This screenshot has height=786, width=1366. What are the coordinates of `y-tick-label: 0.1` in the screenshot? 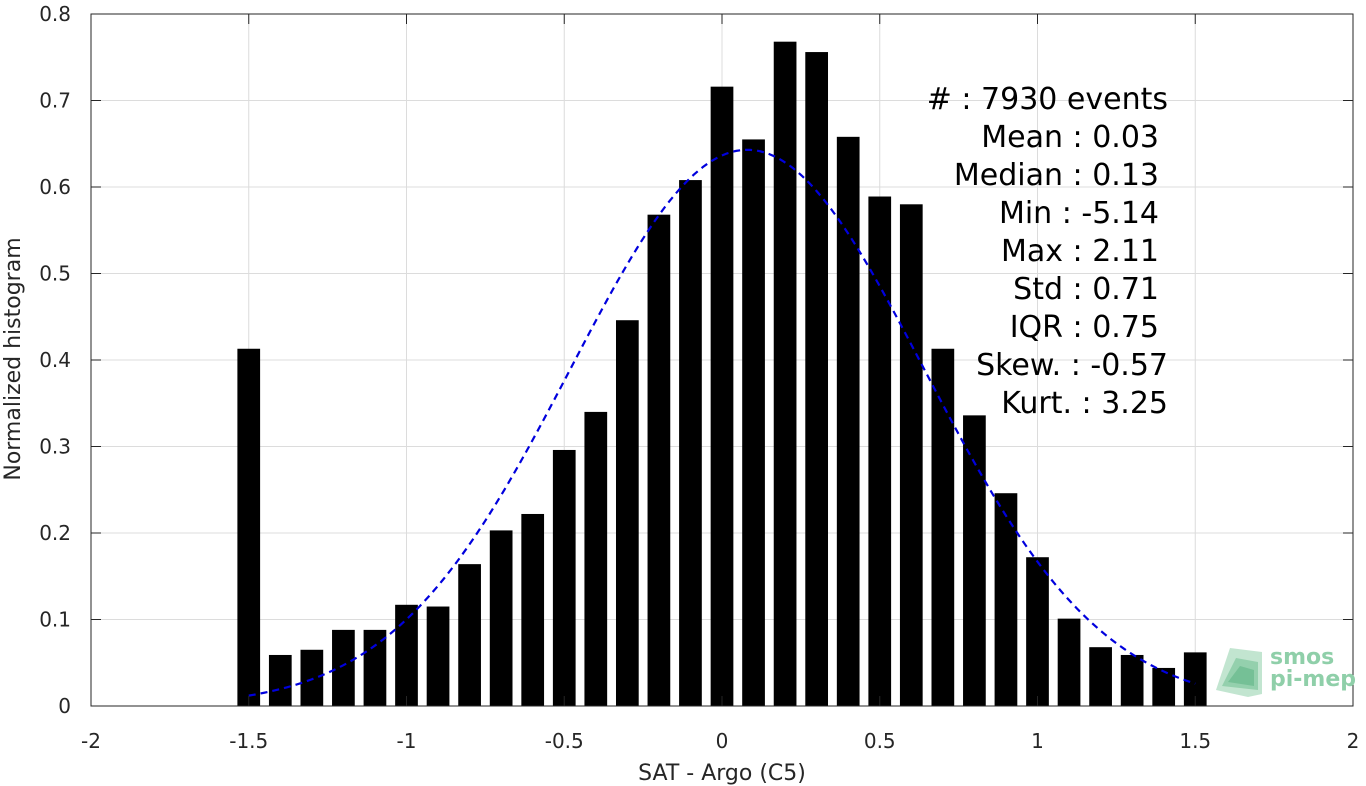 It's located at (55, 620).